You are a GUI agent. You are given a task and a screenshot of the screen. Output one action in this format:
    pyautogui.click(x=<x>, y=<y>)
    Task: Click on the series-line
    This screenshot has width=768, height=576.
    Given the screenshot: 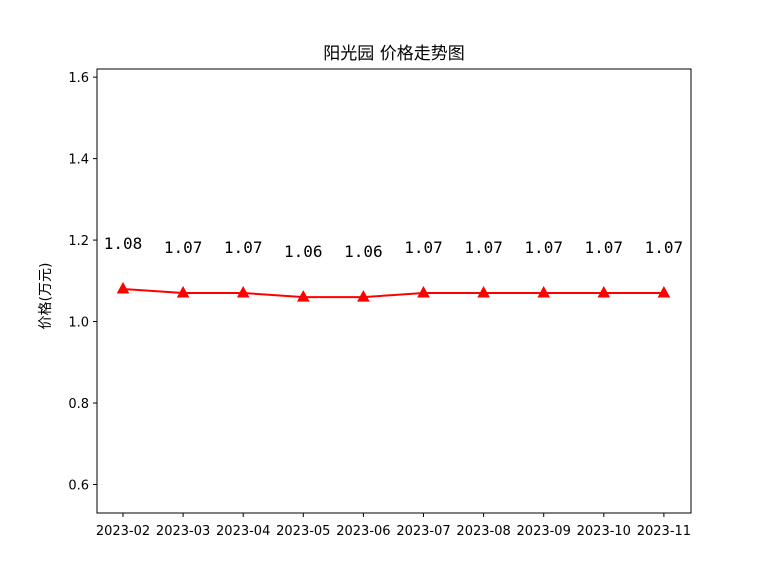 What is the action you would take?
    pyautogui.click(x=393, y=293)
    